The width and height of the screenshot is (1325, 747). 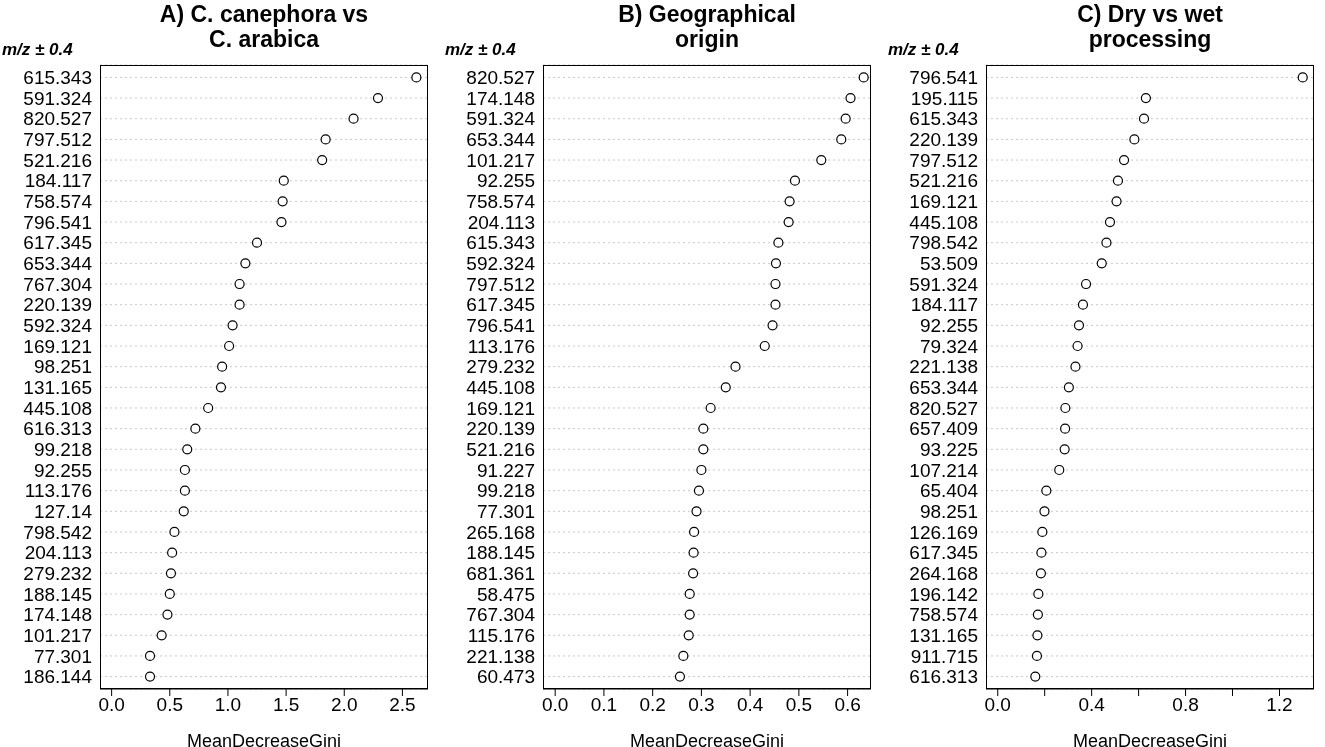 What do you see at coordinates (943, 222) in the screenshot?
I see `y-tick-label: 445.108` at bounding box center [943, 222].